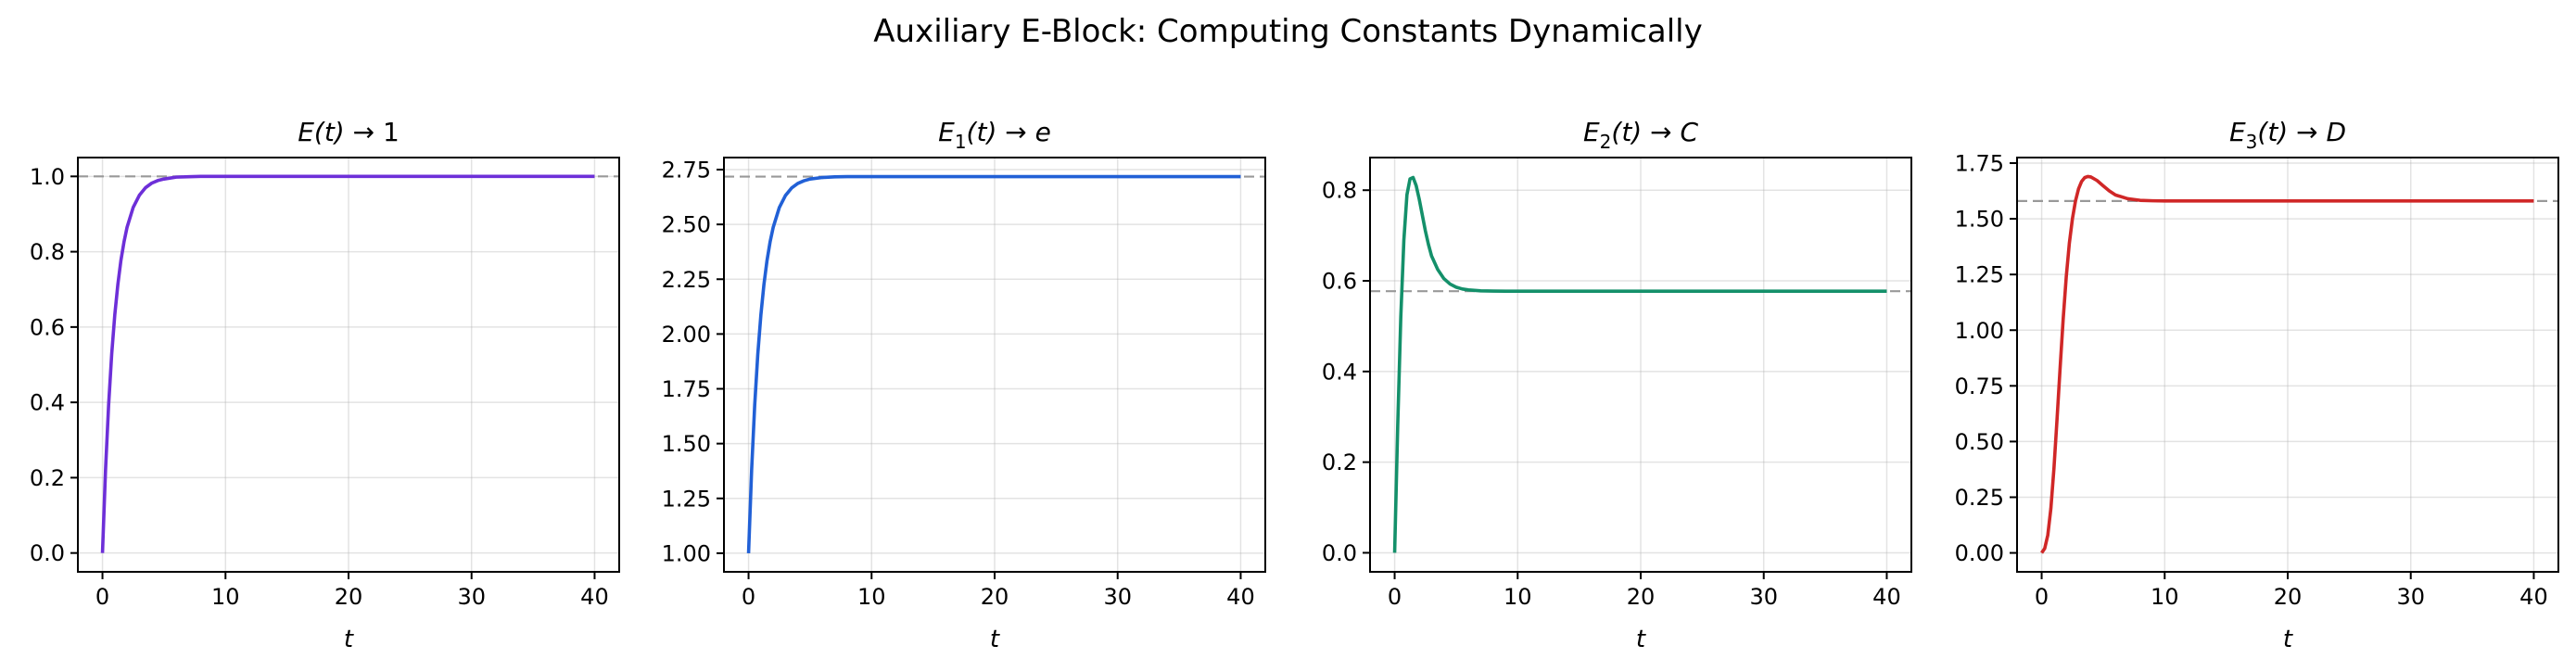  What do you see at coordinates (1979, 498) in the screenshot?
I see `y-tick-label: 0.25` at bounding box center [1979, 498].